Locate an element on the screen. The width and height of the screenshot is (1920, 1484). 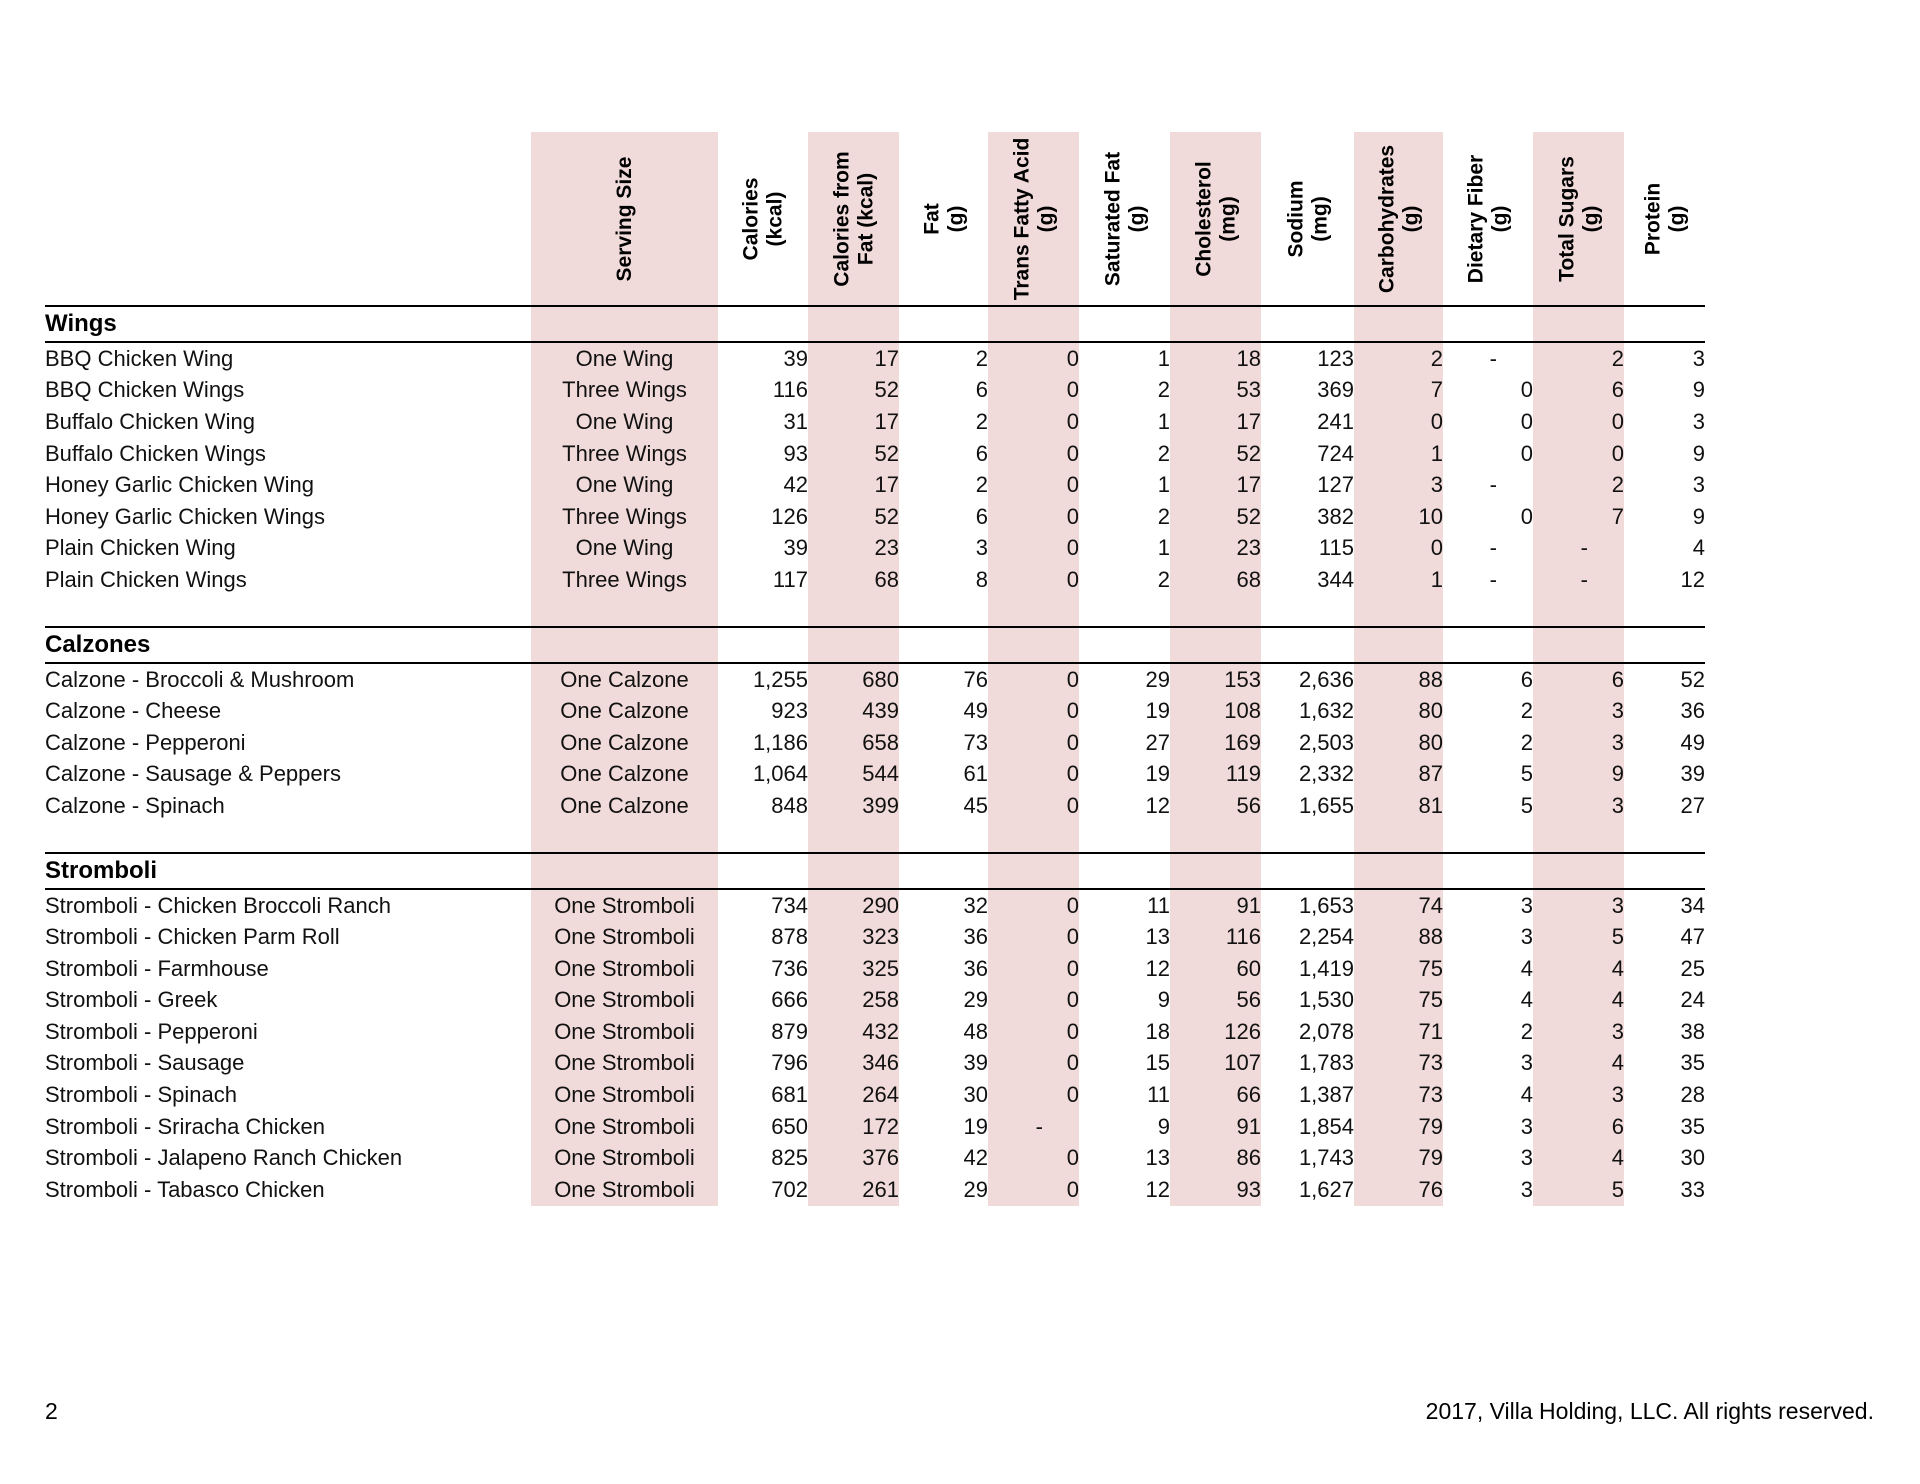
value-cell: 35 is located at coordinates (1692, 1063).